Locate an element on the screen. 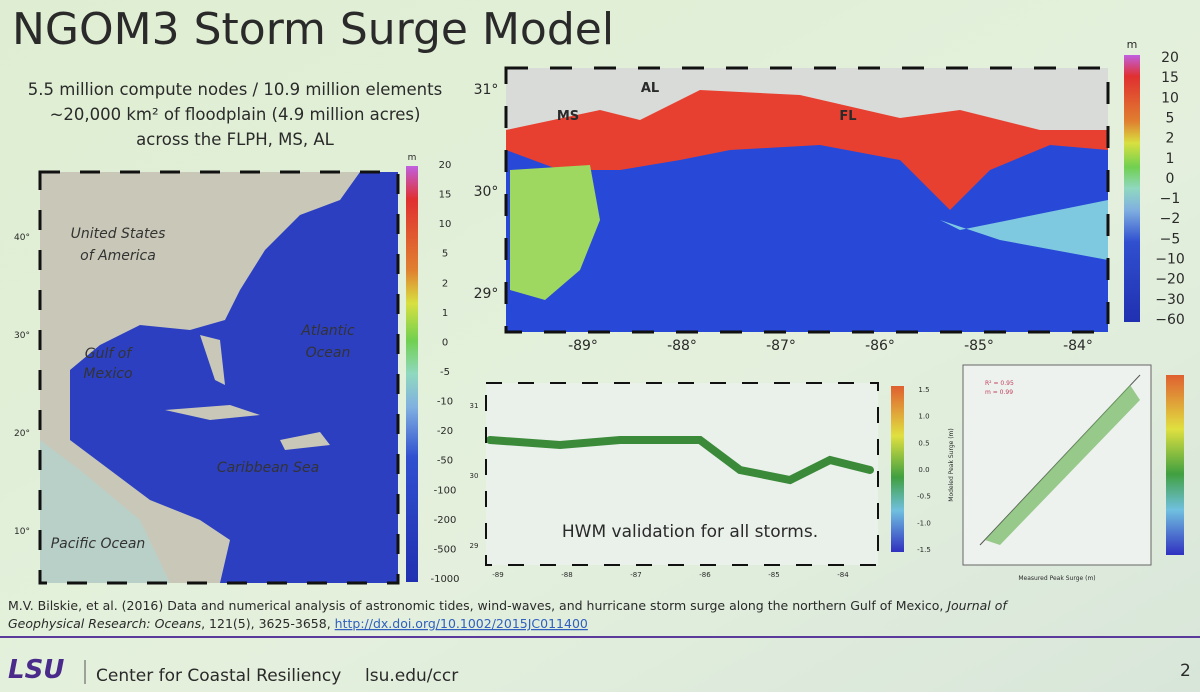 This screenshot has height=696, width=1200. lon-label: -86° is located at coordinates (880, 346).